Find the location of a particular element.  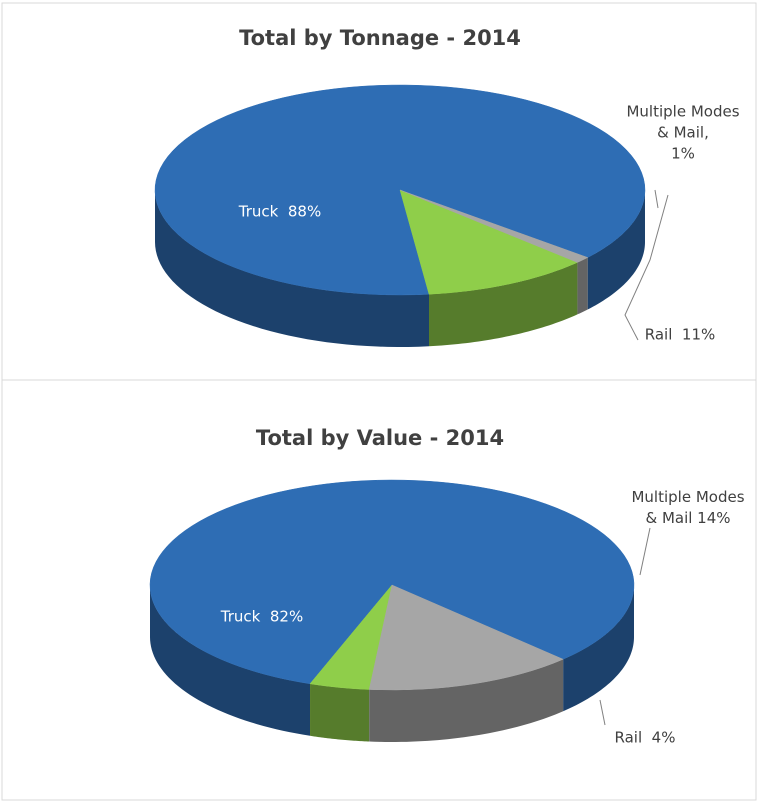

data-label: Multiple Modes & Mail, 1% is located at coordinates (683, 132).